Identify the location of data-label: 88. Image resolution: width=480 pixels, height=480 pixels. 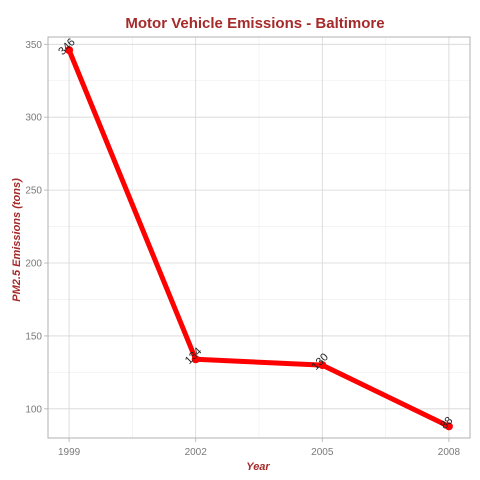
(446, 423).